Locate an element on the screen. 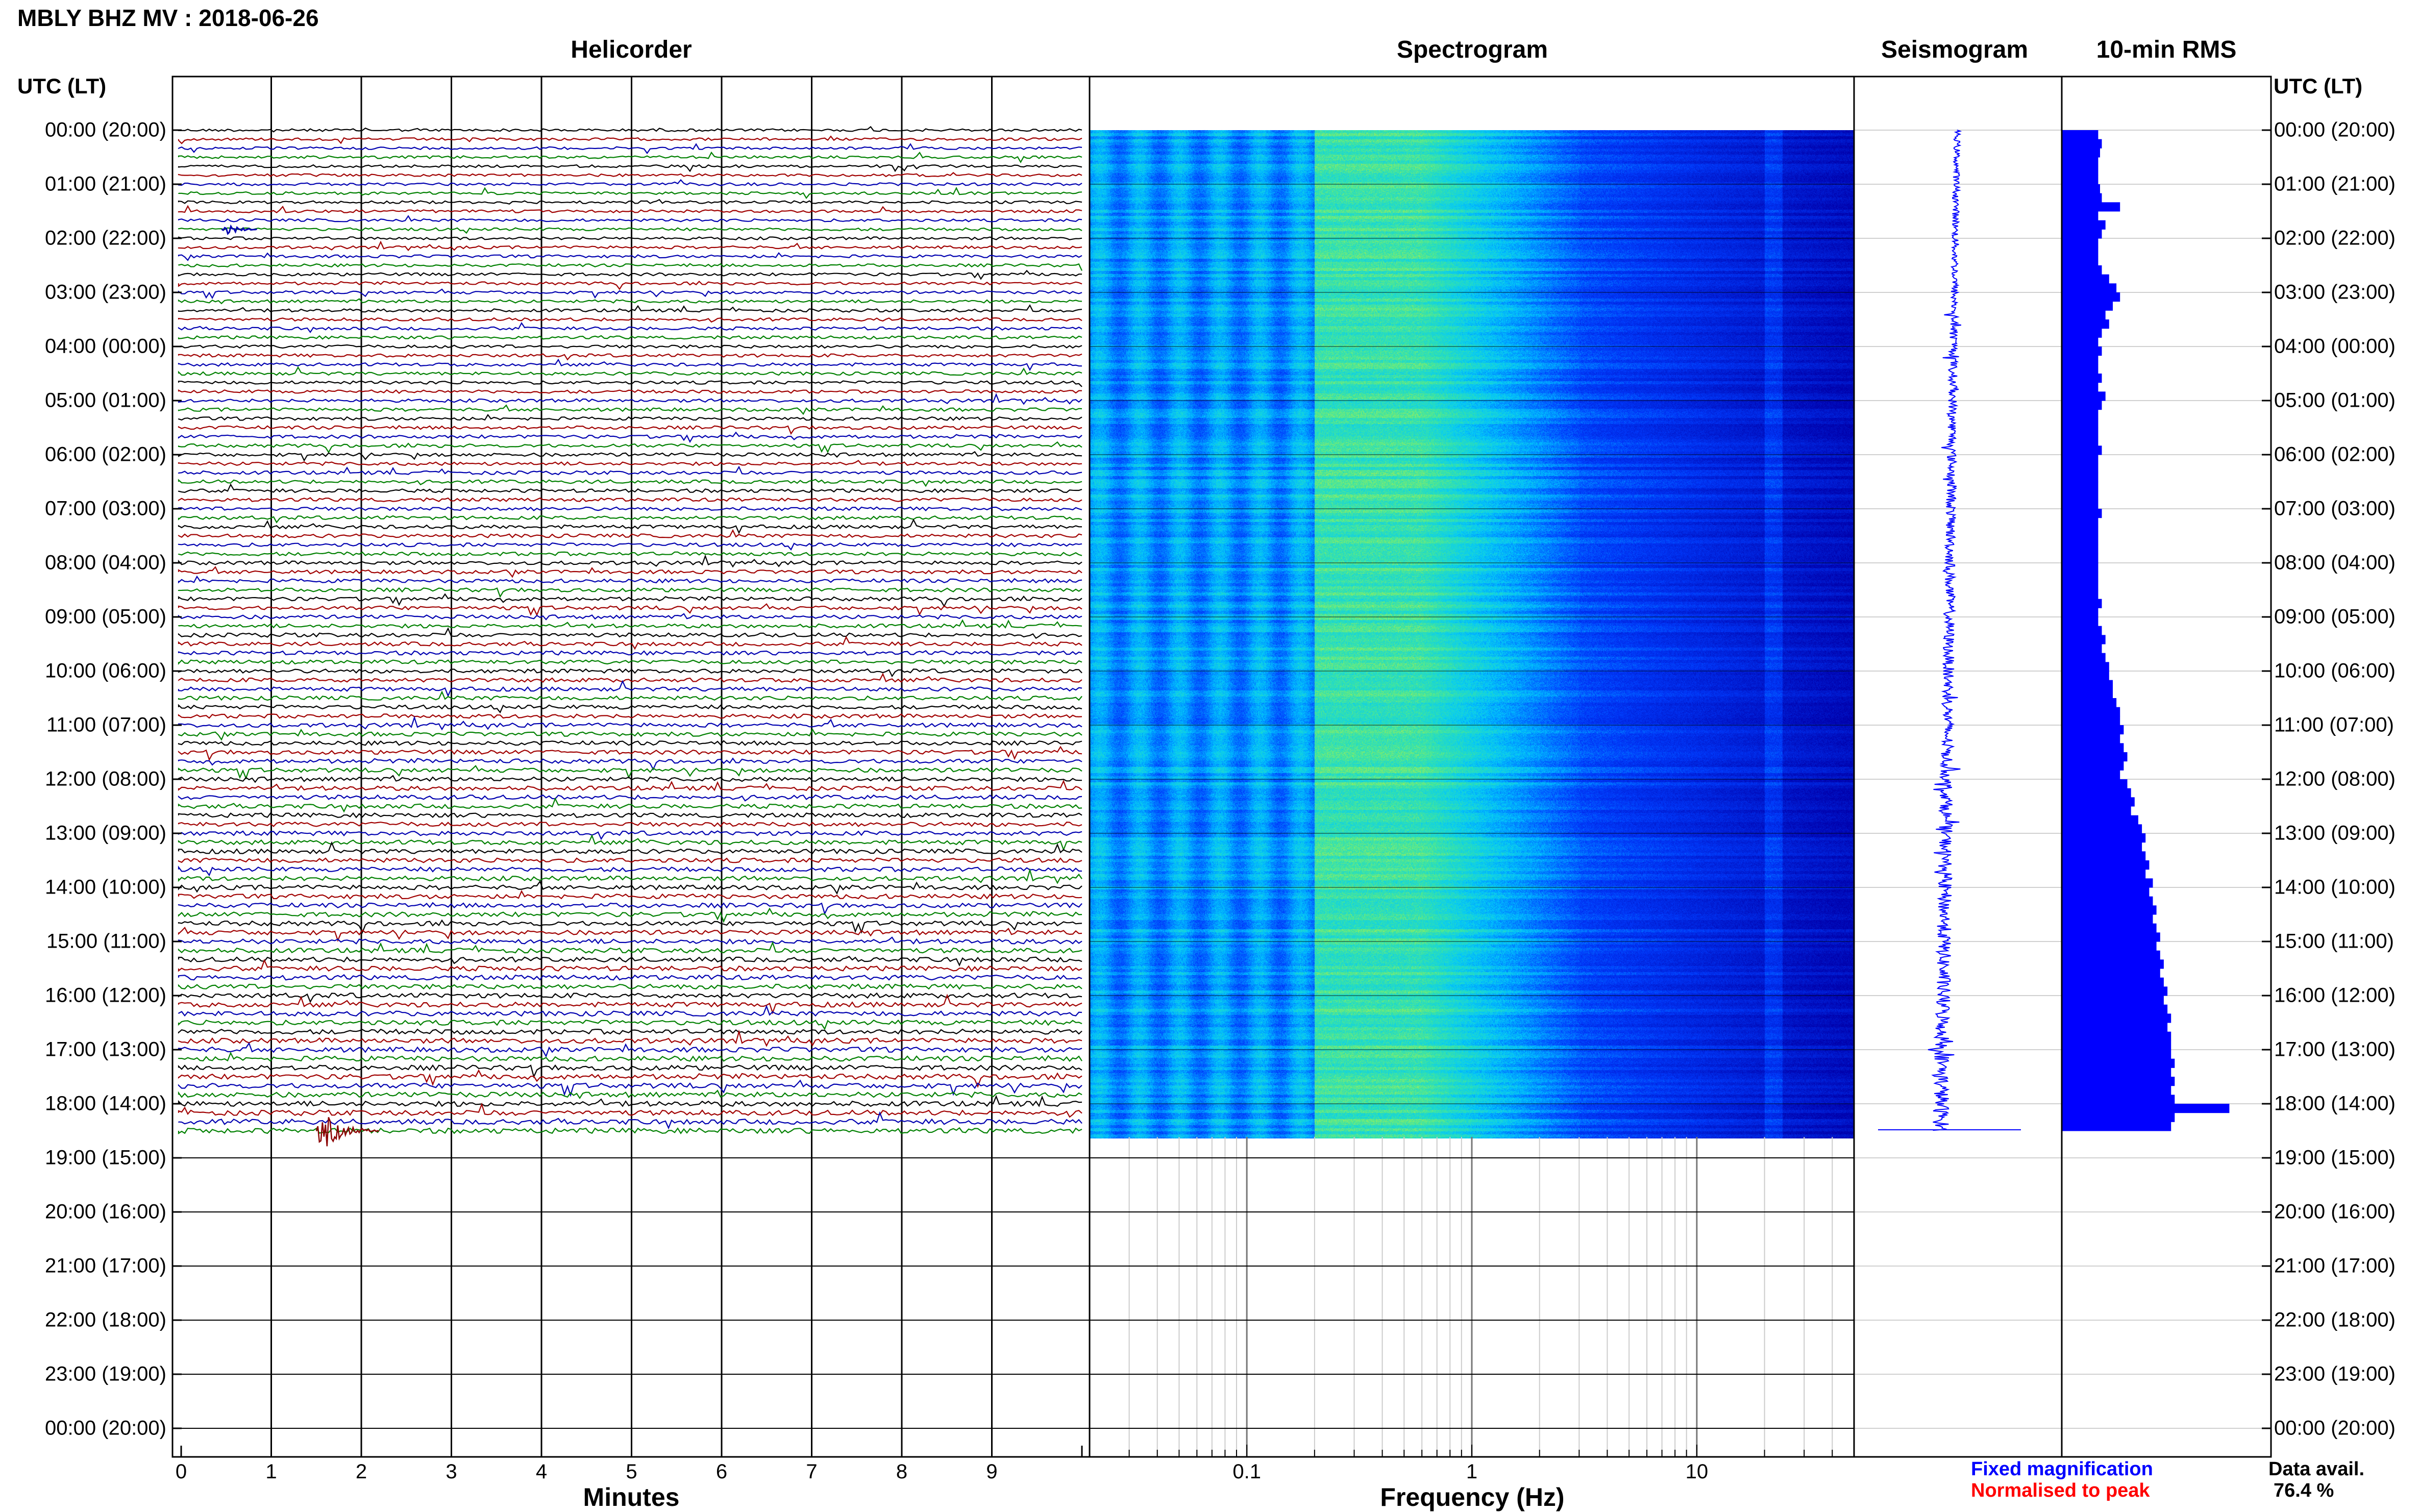 The image size is (2419, 1512). time-label-right: 19:00 (15:00) is located at coordinates (2335, 1157).